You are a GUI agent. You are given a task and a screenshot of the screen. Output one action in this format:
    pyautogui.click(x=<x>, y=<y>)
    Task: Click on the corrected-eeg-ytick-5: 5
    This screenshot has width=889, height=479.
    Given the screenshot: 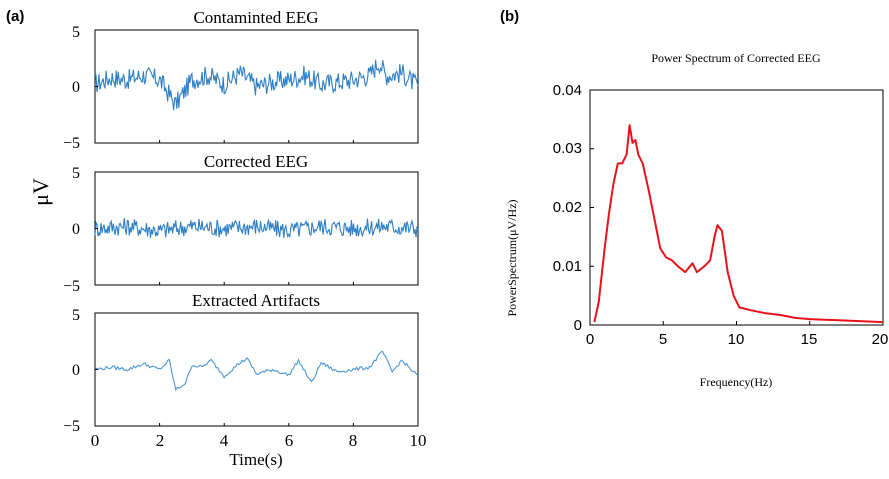 What is the action you would take?
    pyautogui.click(x=76, y=173)
    